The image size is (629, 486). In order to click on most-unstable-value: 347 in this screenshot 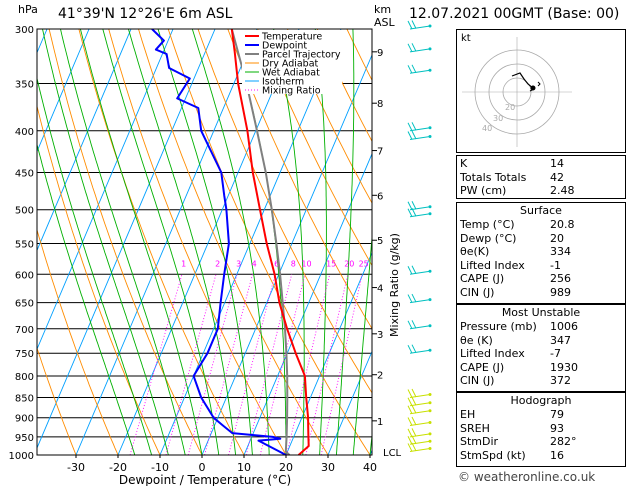, I will do `click(560, 340)`.